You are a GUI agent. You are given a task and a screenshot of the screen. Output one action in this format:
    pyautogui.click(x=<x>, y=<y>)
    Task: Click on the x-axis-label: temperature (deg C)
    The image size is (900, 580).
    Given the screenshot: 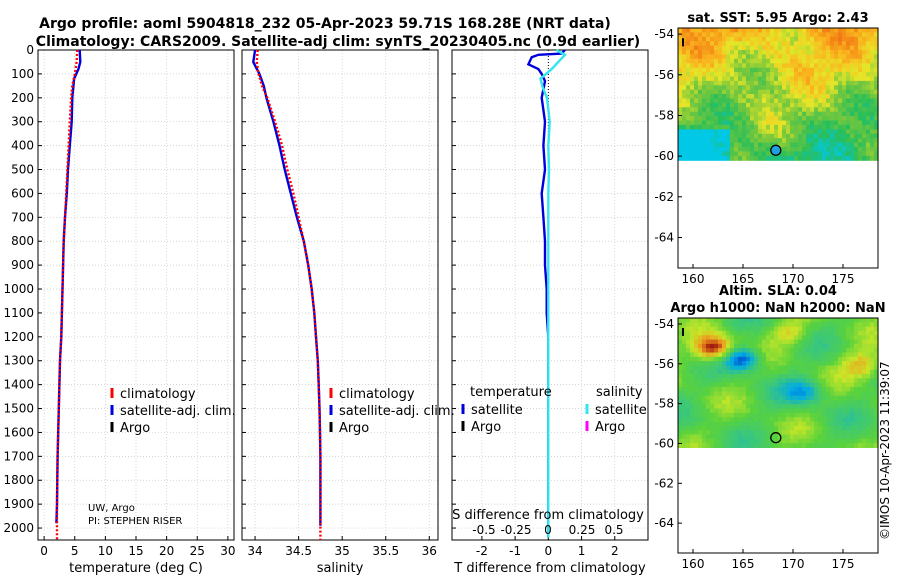 What is the action you would take?
    pyautogui.click(x=136, y=568)
    